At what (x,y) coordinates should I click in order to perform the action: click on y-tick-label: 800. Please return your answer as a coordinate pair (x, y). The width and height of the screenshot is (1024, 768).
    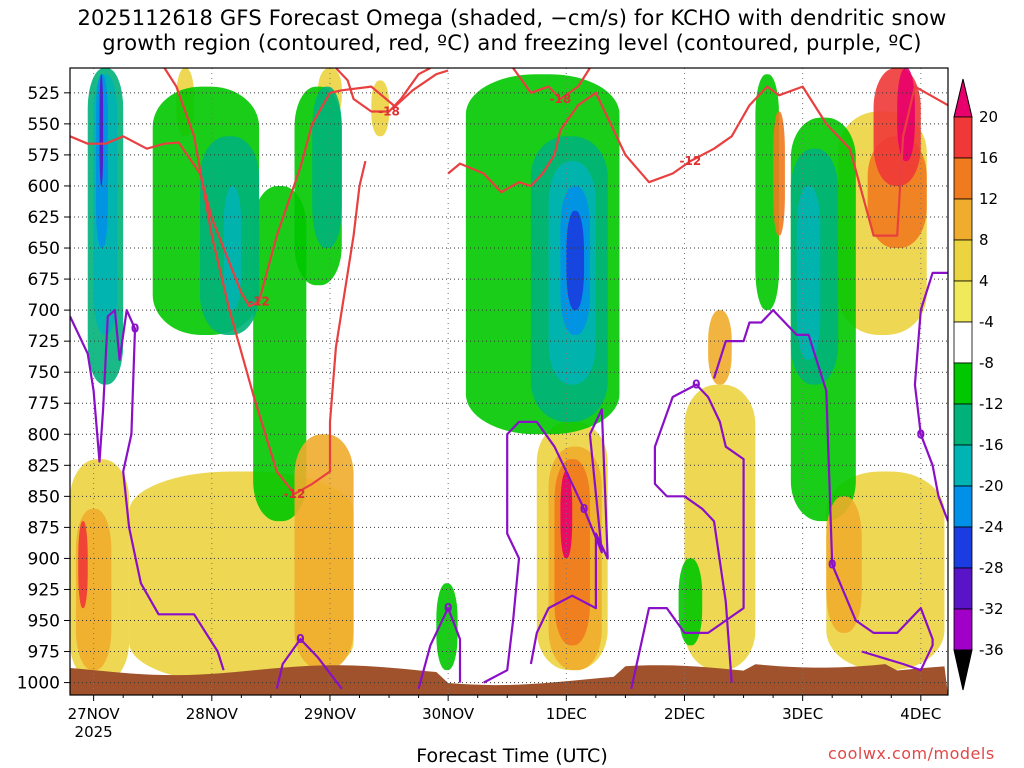
    Looking at the image, I should click on (44, 435).